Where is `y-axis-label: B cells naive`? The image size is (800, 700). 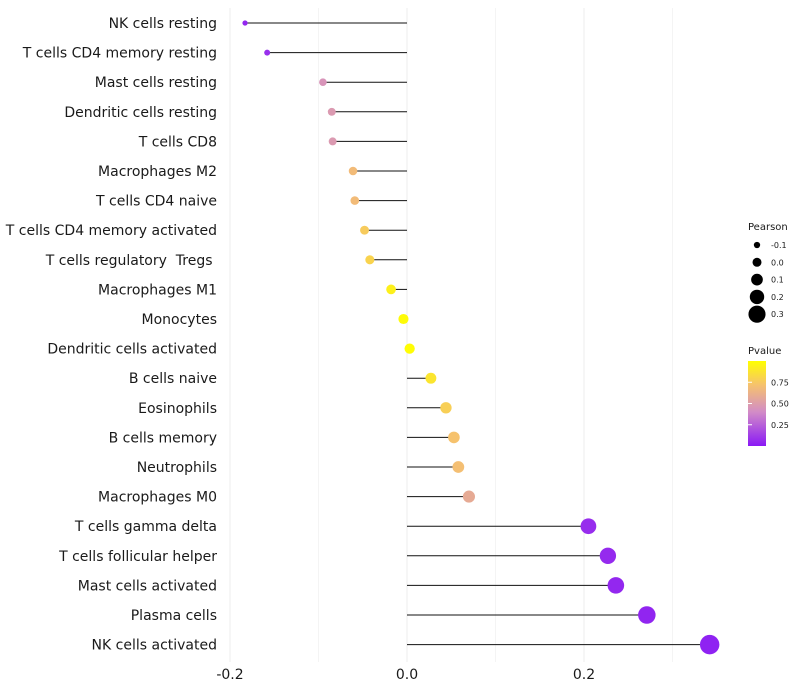 y-axis-label: B cells naive is located at coordinates (173, 379).